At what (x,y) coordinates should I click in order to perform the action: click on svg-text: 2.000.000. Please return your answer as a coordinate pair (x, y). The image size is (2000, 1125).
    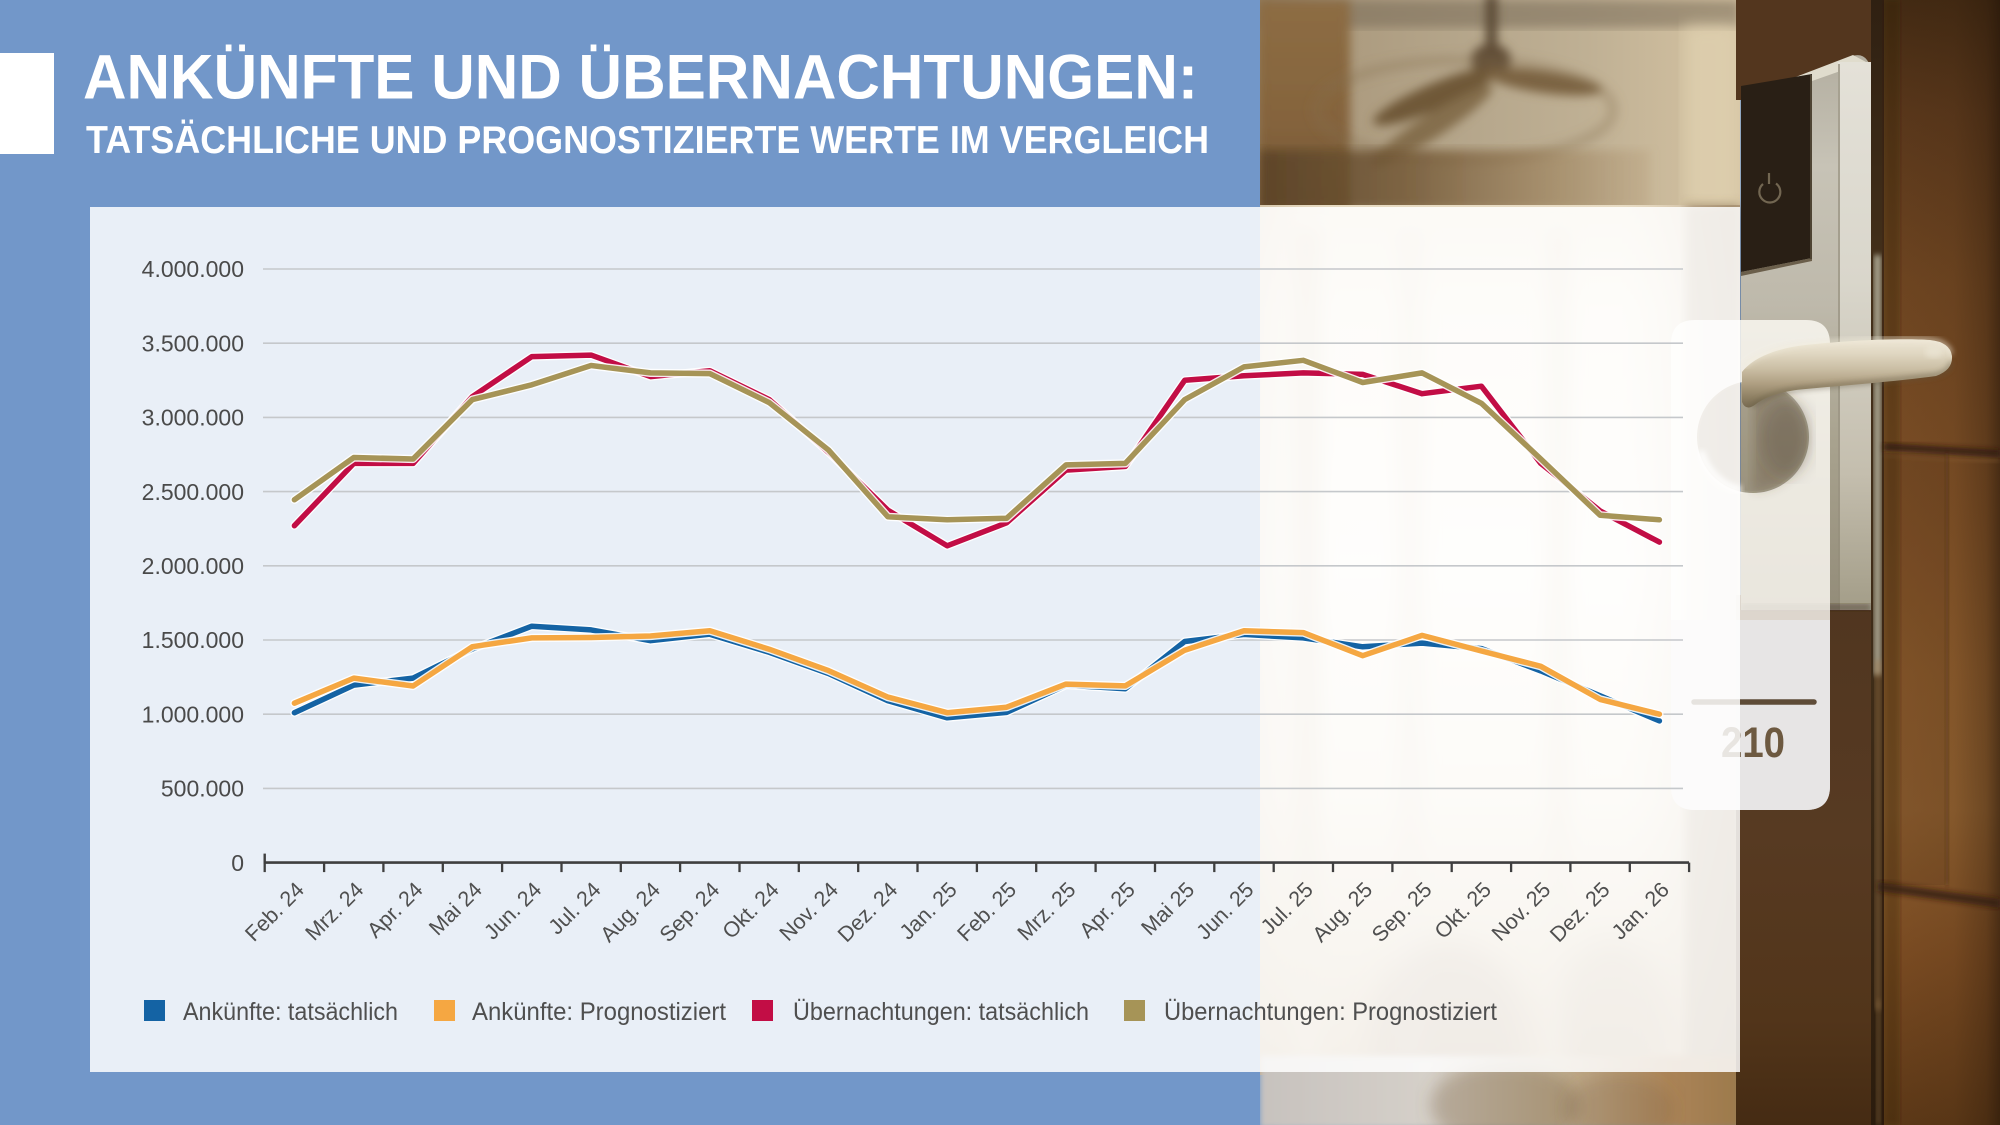
    Looking at the image, I should click on (193, 566).